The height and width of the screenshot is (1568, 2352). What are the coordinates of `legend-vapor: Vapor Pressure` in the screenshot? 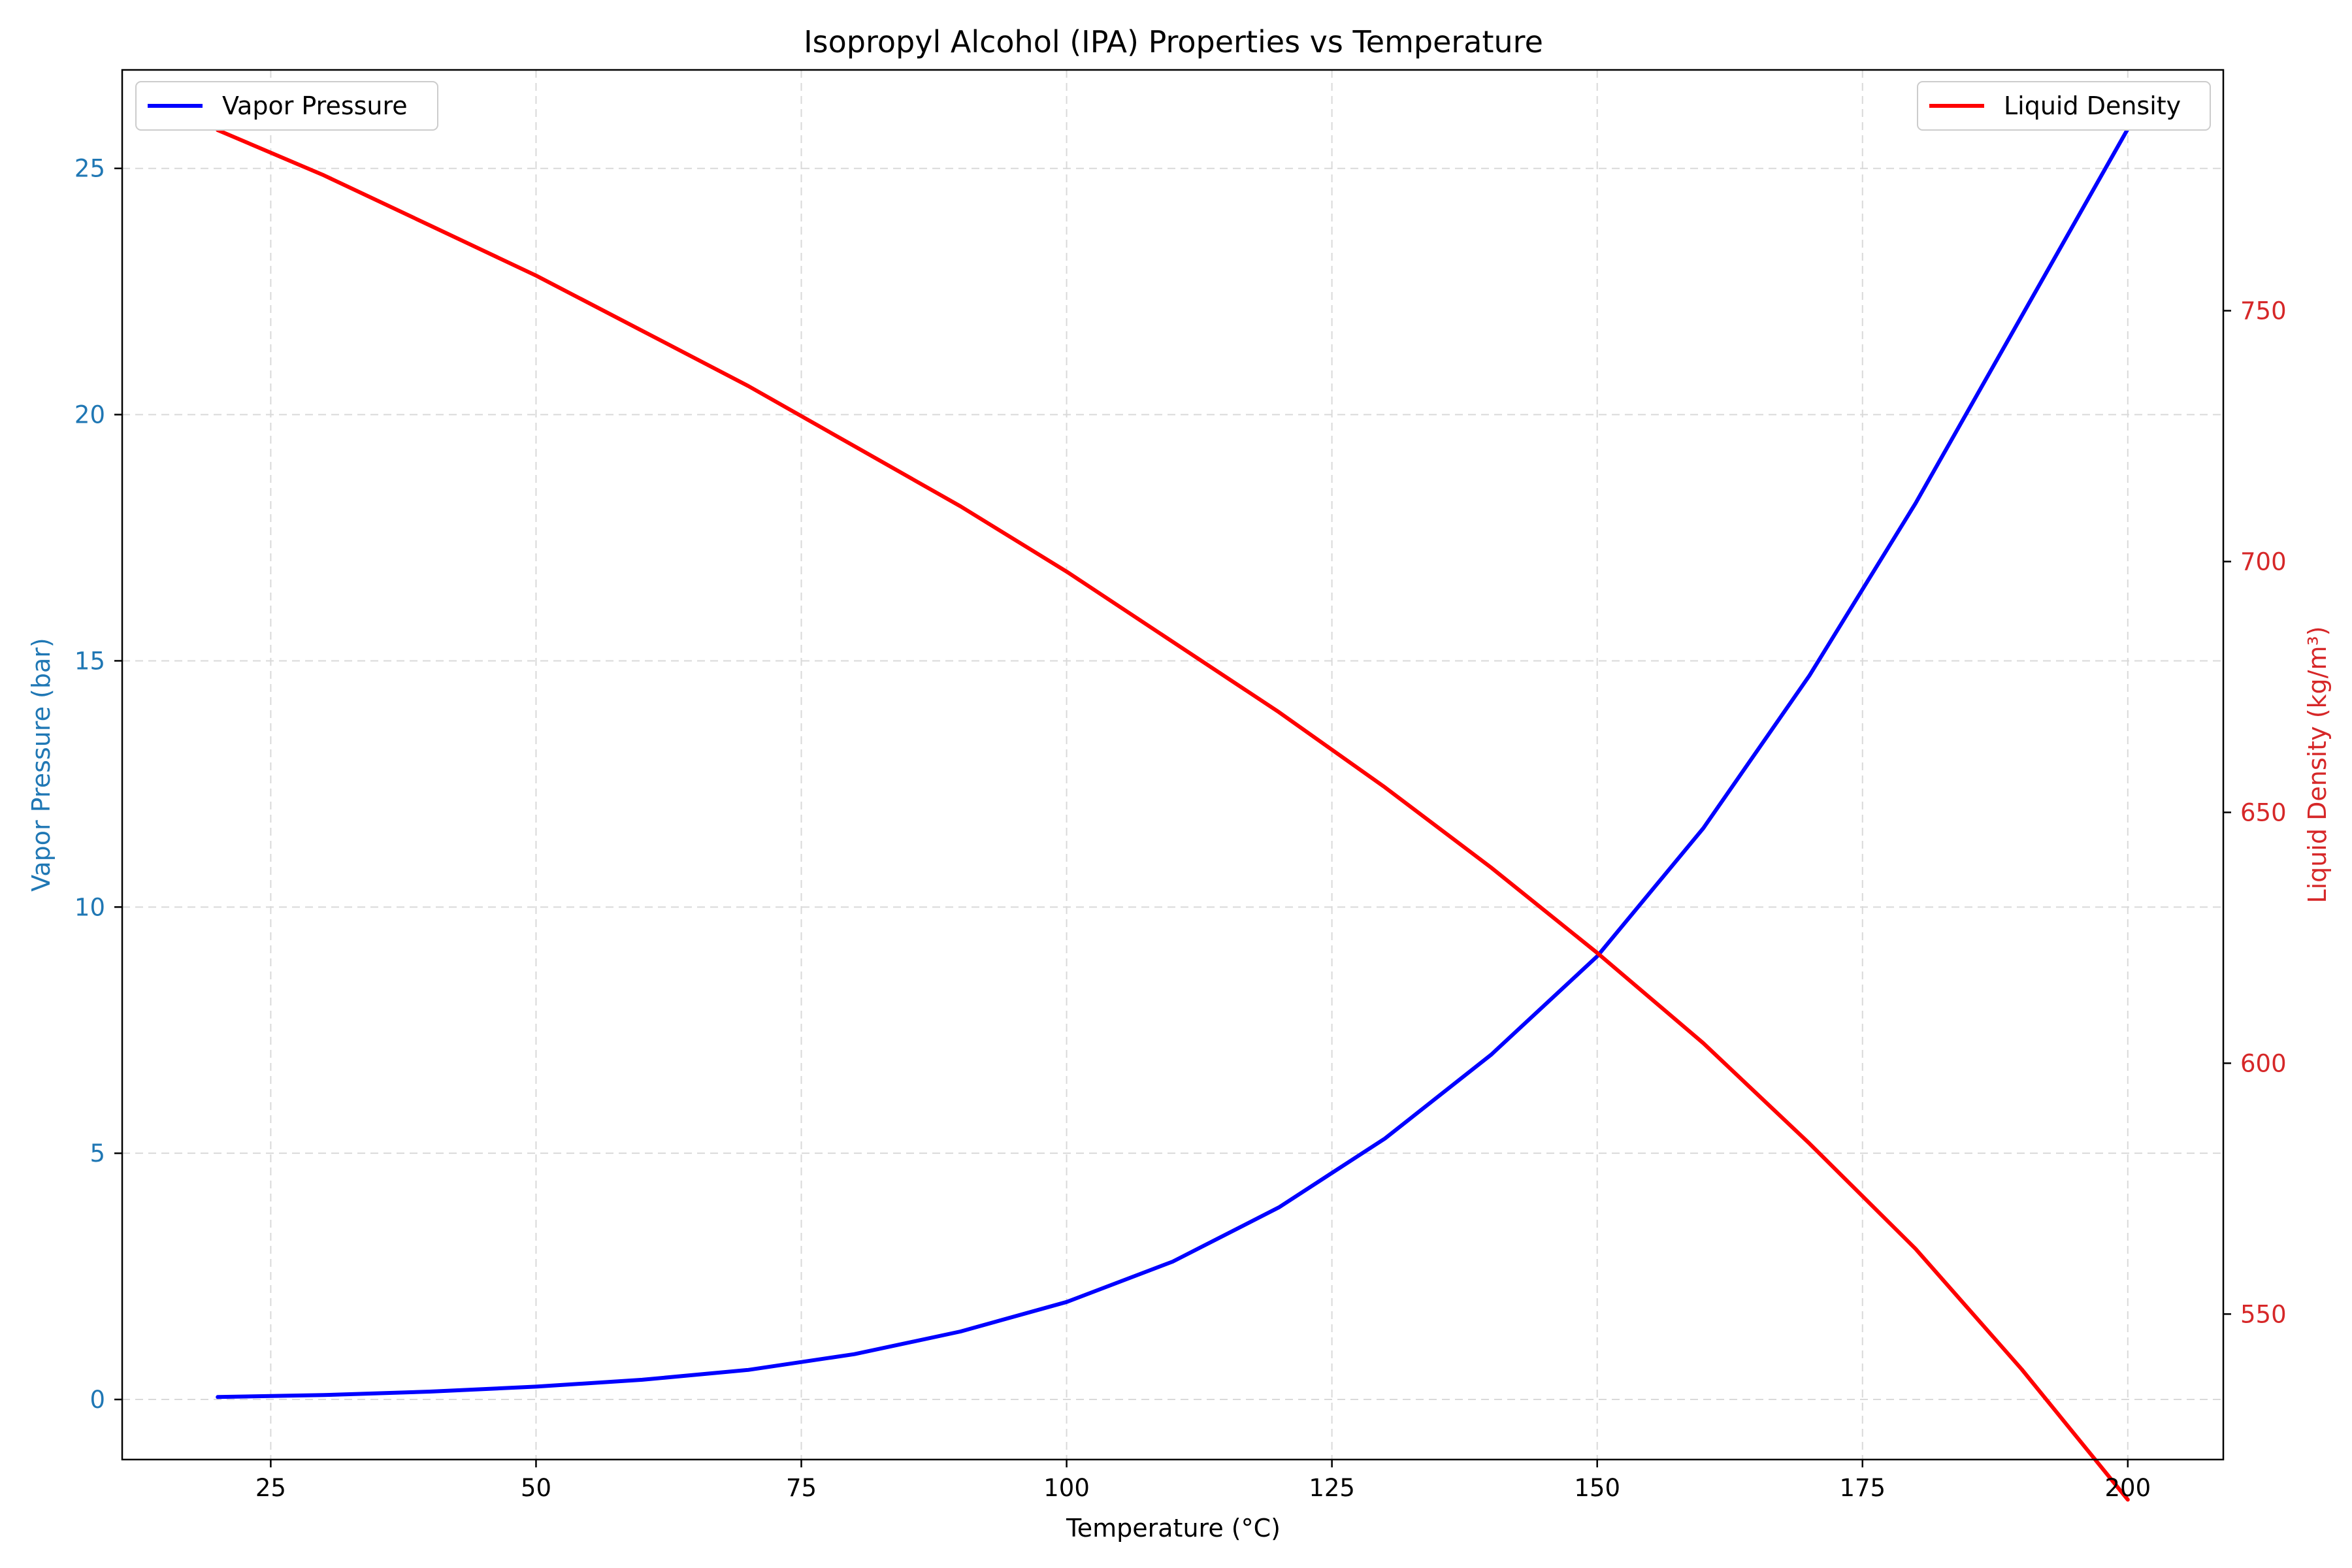 It's located at (286, 106).